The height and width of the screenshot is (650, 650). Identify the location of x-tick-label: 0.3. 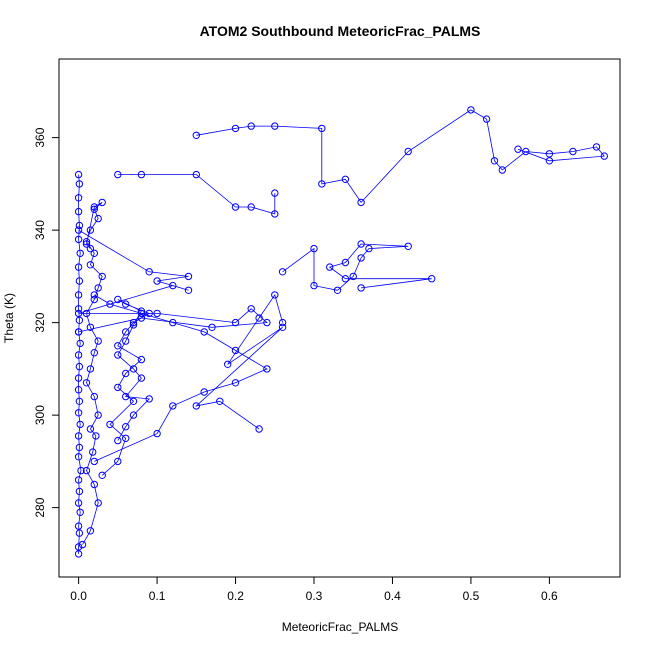
(314, 596).